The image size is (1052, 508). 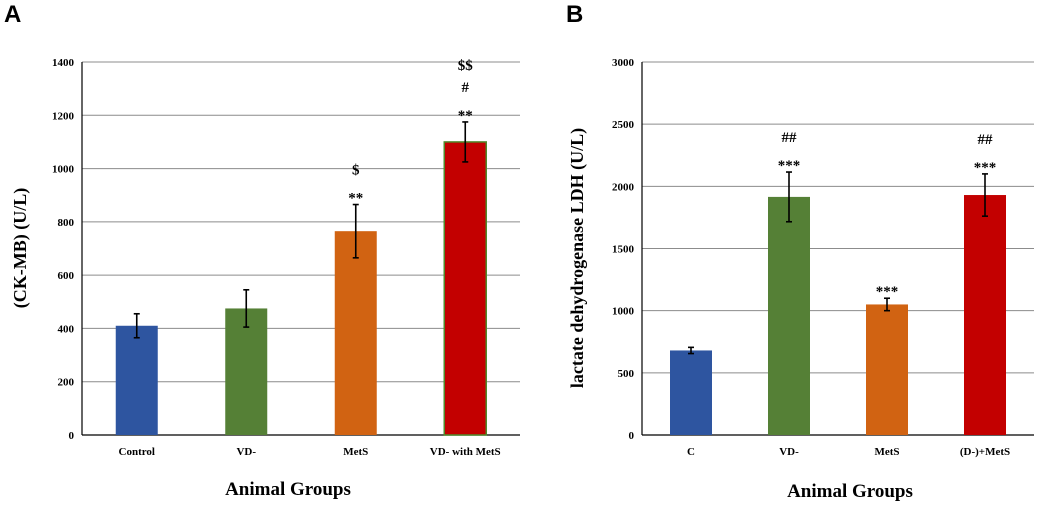 I want to click on bar-d-mets, so click(x=985, y=315).